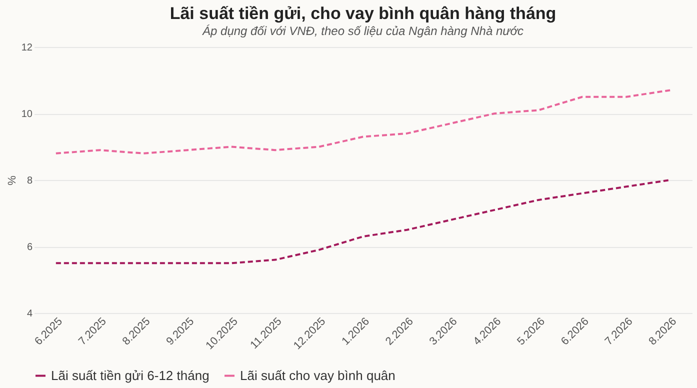 The width and height of the screenshot is (697, 388). Describe the element at coordinates (363, 31) in the screenshot. I see `chart-subtitle: Áp dụng đối với VNĐ, theo số liệu của Ngân hàng Nhà nước` at that location.